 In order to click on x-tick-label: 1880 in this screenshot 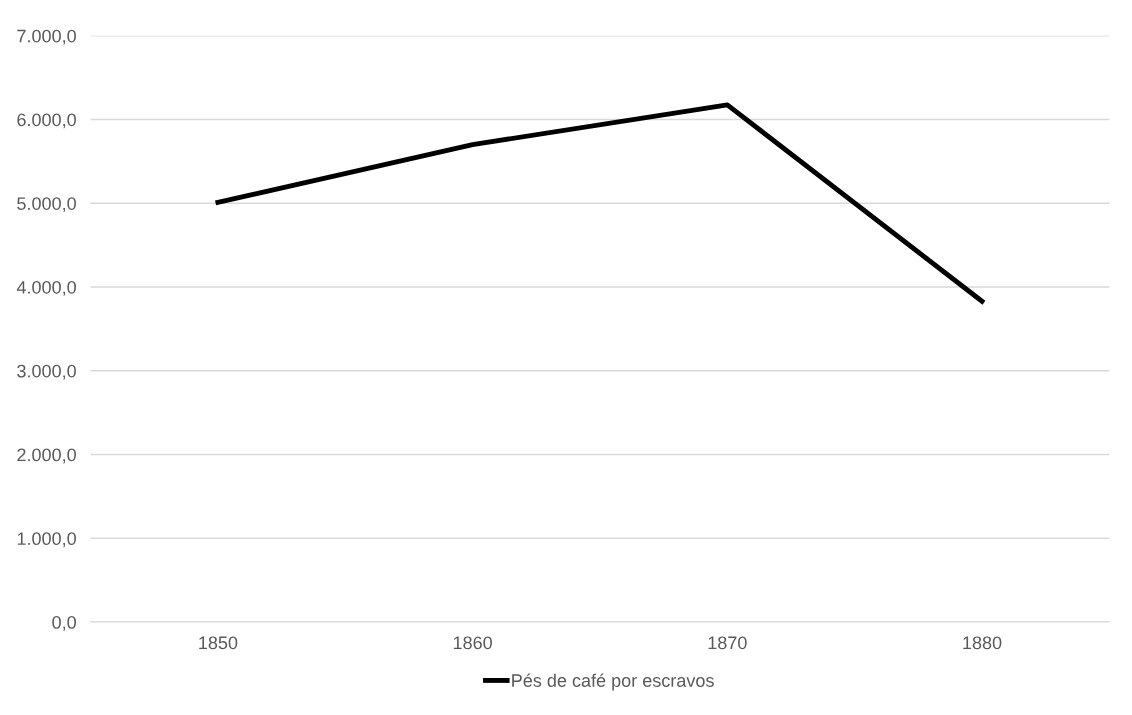, I will do `click(982, 643)`.